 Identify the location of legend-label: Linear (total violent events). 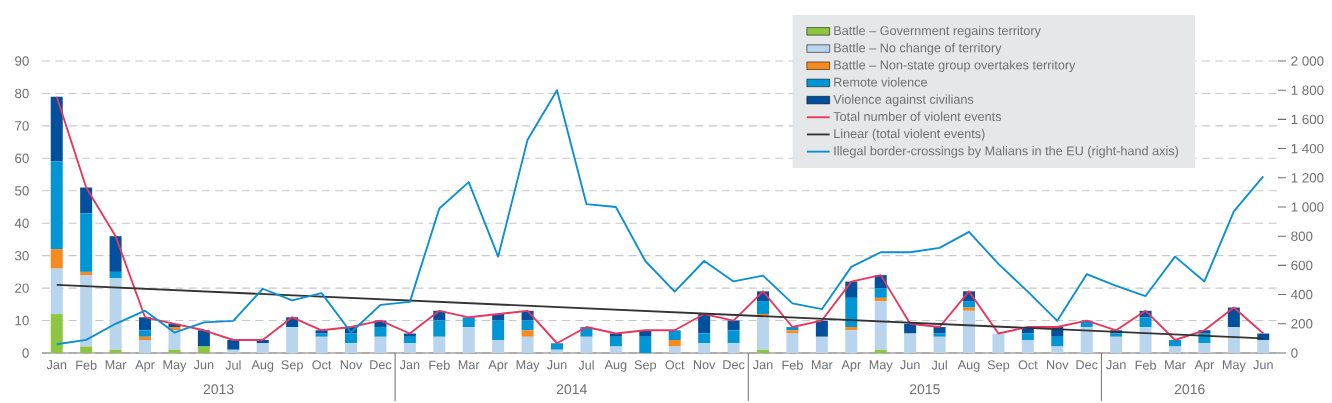
(909, 134).